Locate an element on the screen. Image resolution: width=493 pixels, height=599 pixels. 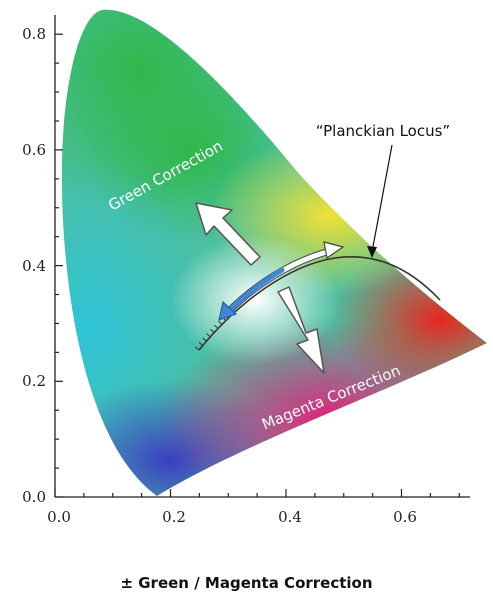
callout-leader-line is located at coordinates (382, 198).